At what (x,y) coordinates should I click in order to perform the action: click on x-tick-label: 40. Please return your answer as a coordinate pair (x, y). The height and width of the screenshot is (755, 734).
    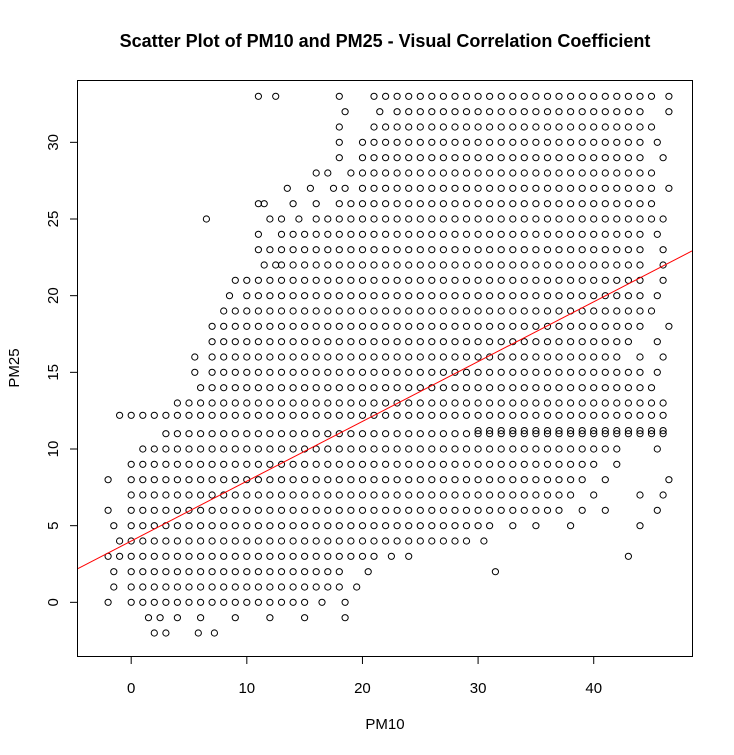
    Looking at the image, I should click on (593, 688).